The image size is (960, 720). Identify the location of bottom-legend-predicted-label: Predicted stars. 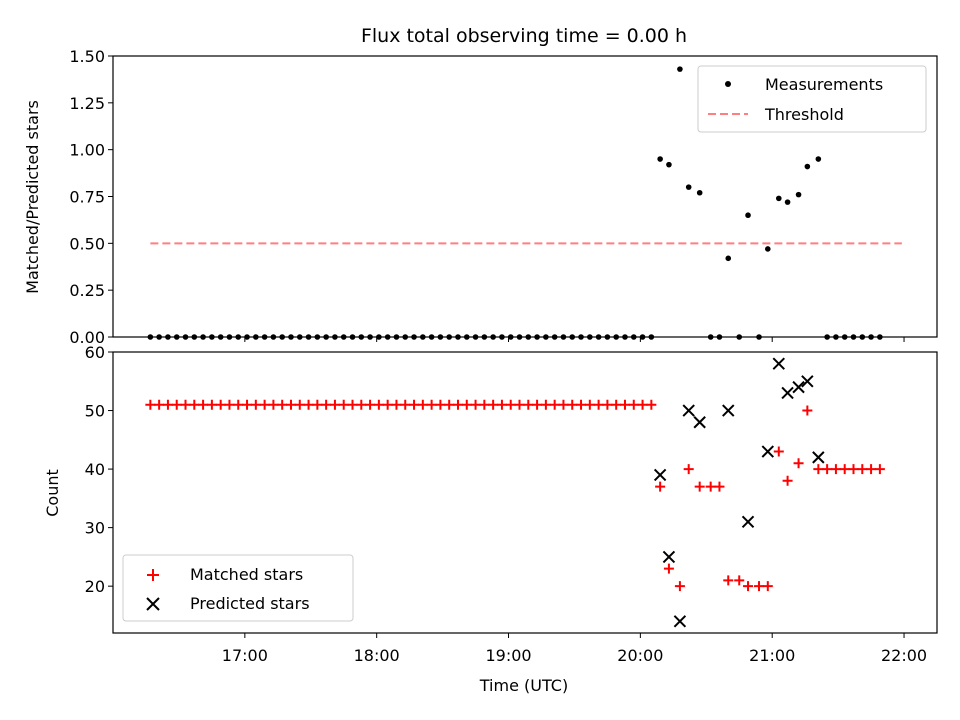
(250, 603).